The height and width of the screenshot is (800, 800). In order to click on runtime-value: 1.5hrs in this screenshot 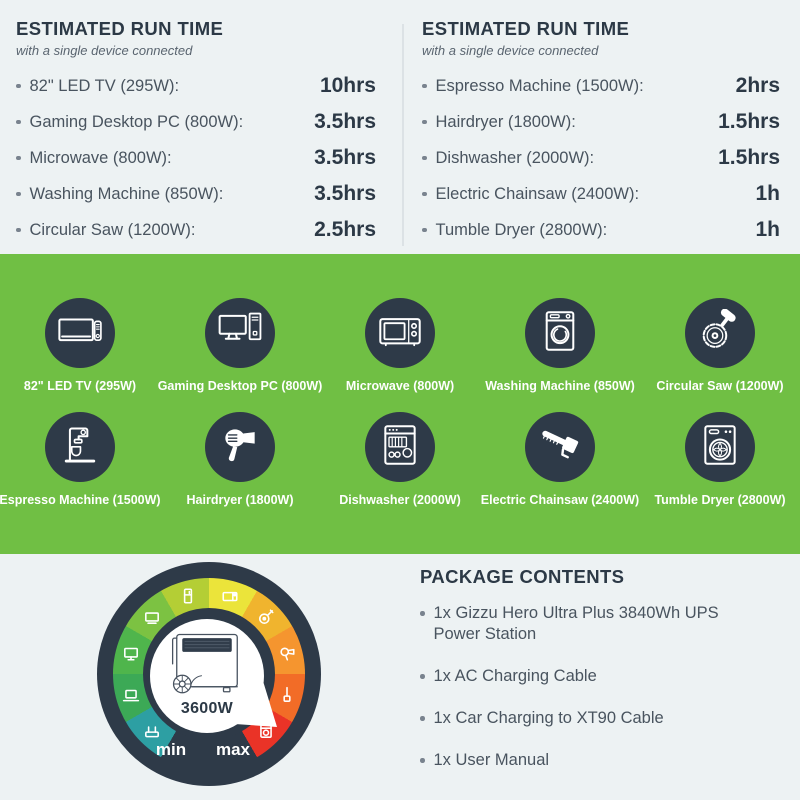, I will do `click(749, 157)`.